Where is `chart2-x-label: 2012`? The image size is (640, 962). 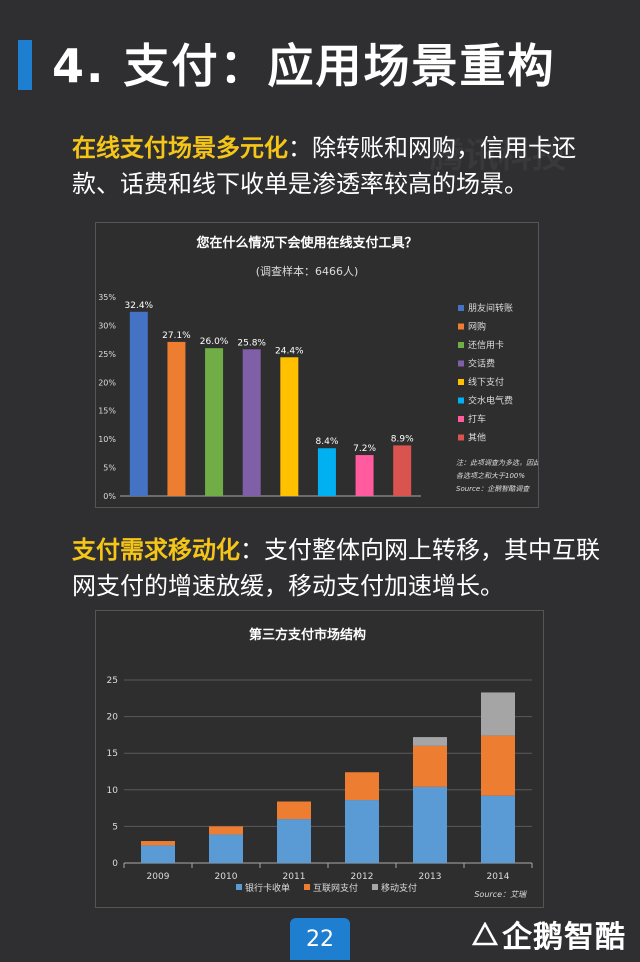 chart2-x-label: 2012 is located at coordinates (362, 877).